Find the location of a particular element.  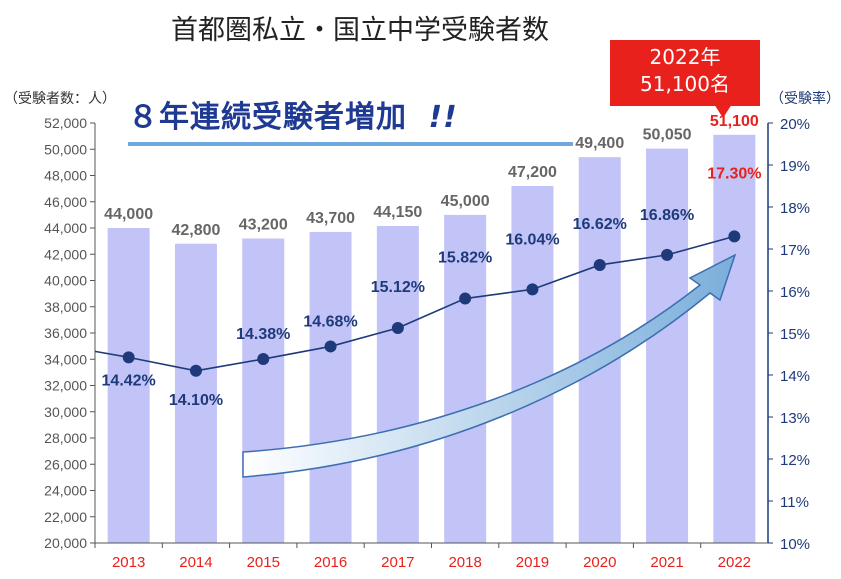

left-tick-label: 42,000 is located at coordinates (65, 254).